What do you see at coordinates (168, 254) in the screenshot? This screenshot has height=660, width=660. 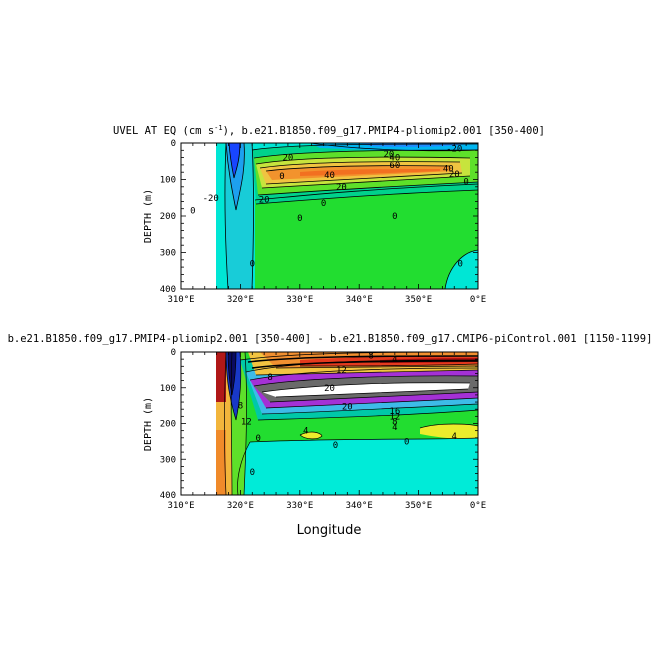 I see `top-y-tick-label: 300` at bounding box center [168, 254].